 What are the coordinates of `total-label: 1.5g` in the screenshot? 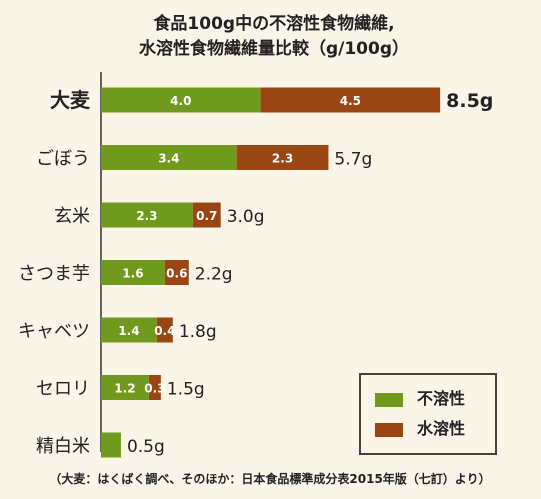 It's located at (186, 390).